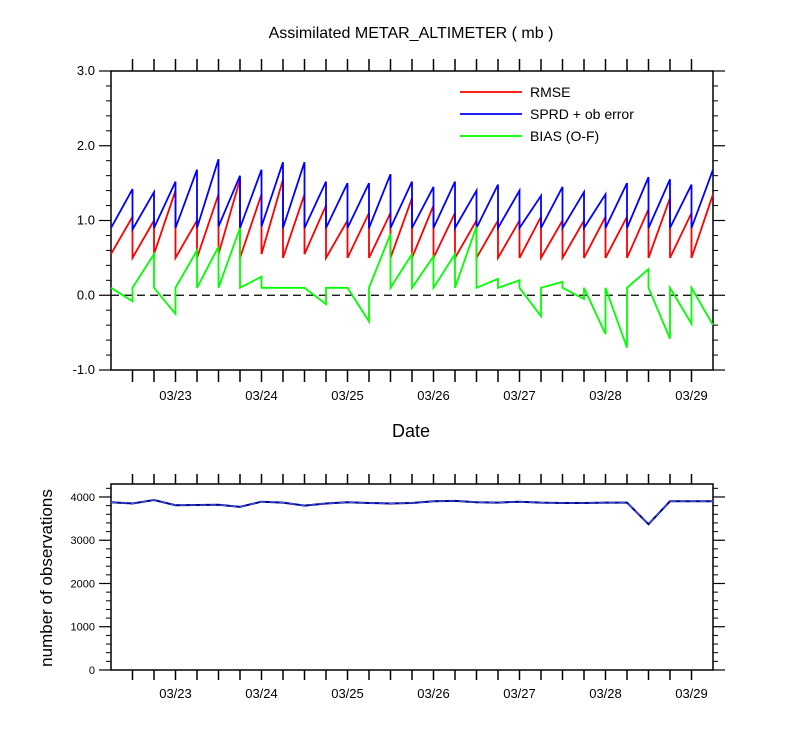 The image size is (800, 750). What do you see at coordinates (550, 92) in the screenshot?
I see `legend-label: RMSE` at bounding box center [550, 92].